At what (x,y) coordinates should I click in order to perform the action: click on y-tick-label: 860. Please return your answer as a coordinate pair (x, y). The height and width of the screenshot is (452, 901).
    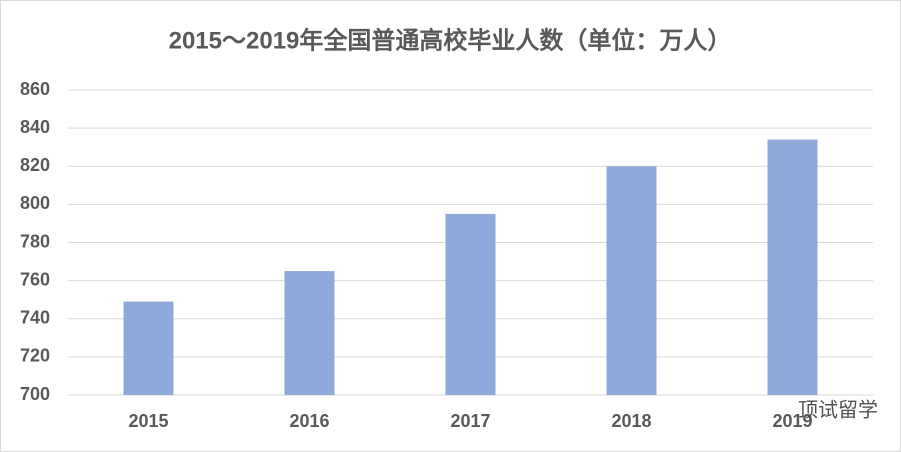
    Looking at the image, I should click on (35, 89).